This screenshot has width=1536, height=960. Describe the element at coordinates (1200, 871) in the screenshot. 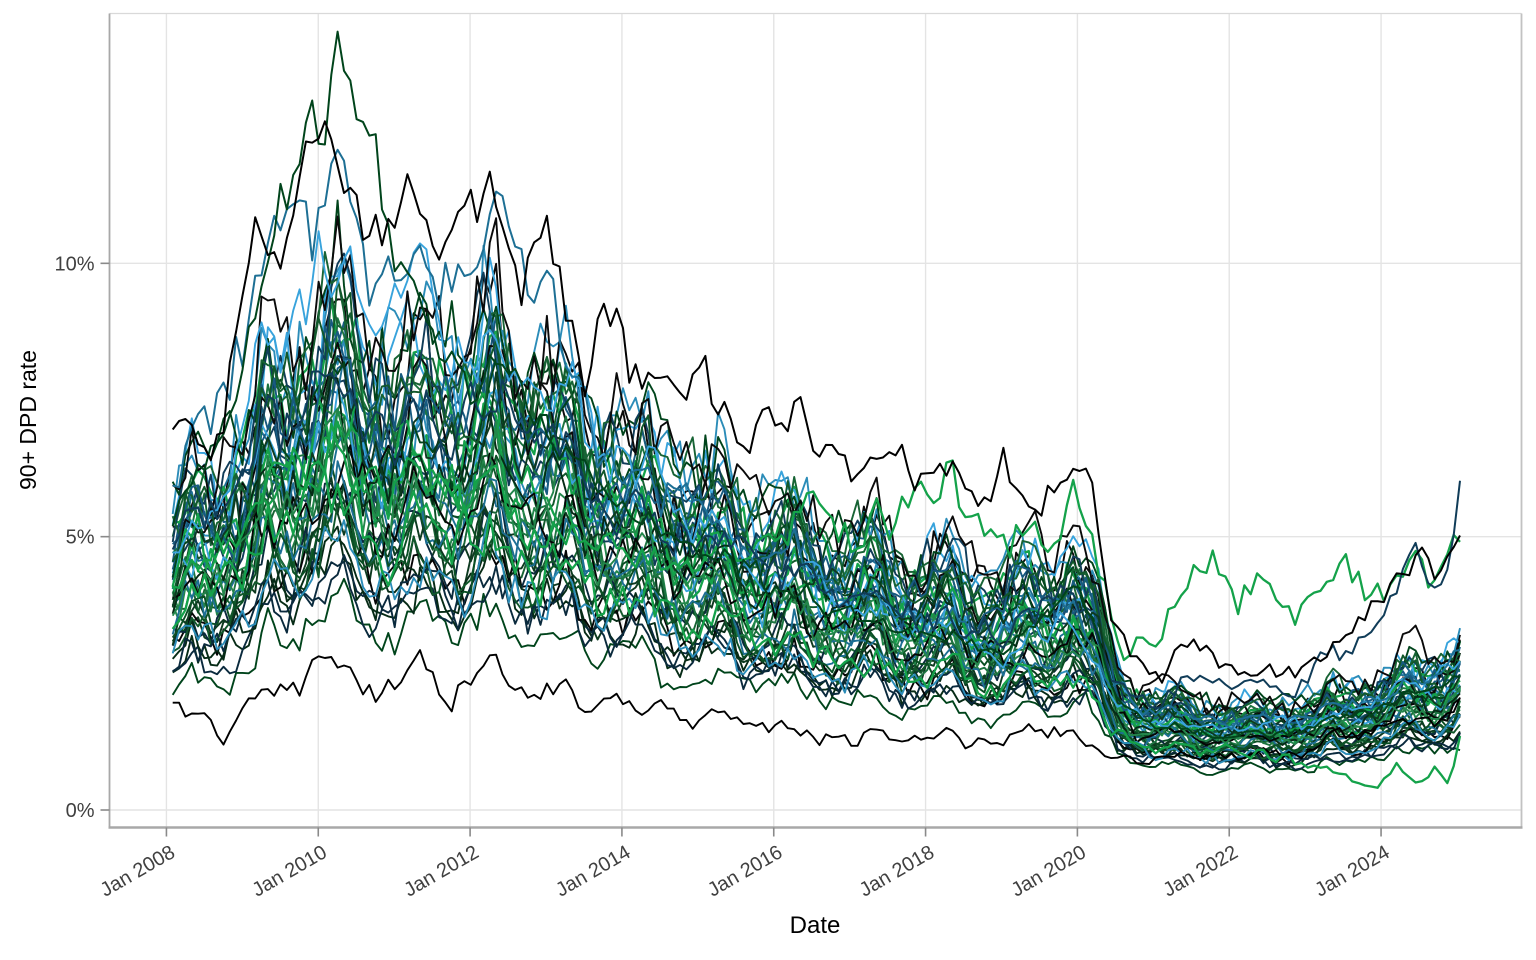

I see `x-tick-label: Jan 2022` at that location.